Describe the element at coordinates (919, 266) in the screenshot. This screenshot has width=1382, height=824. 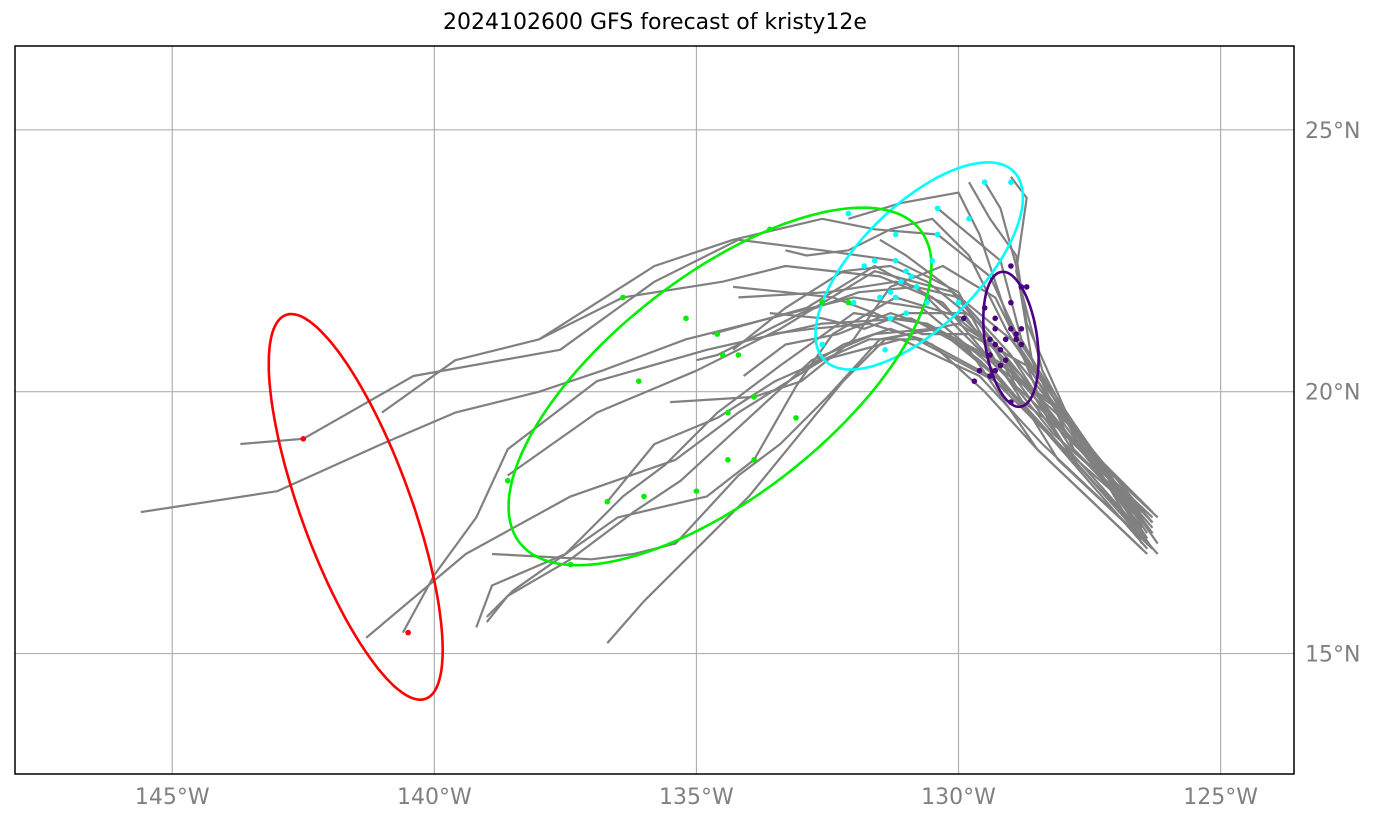
I see `uncertainty-ellipse-day2` at that location.